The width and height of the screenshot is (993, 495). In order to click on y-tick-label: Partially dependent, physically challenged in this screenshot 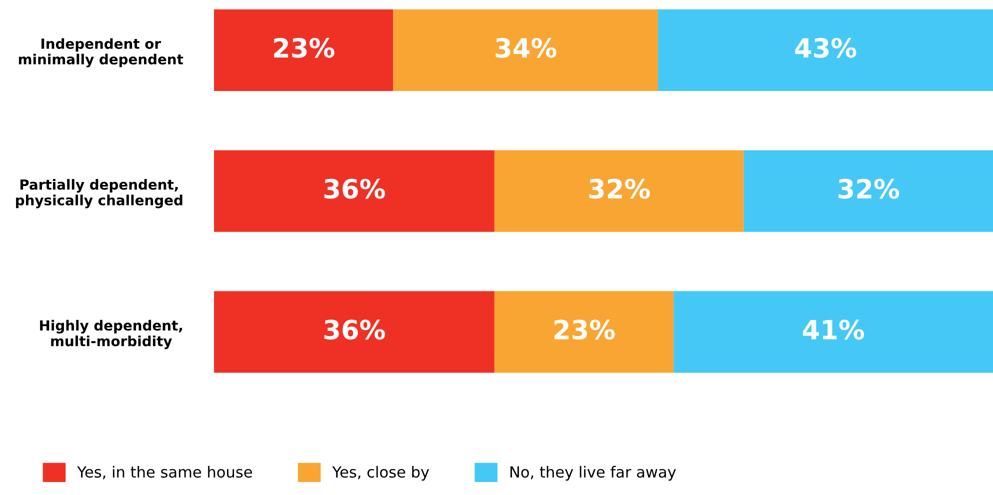, I will do `click(99, 193)`.